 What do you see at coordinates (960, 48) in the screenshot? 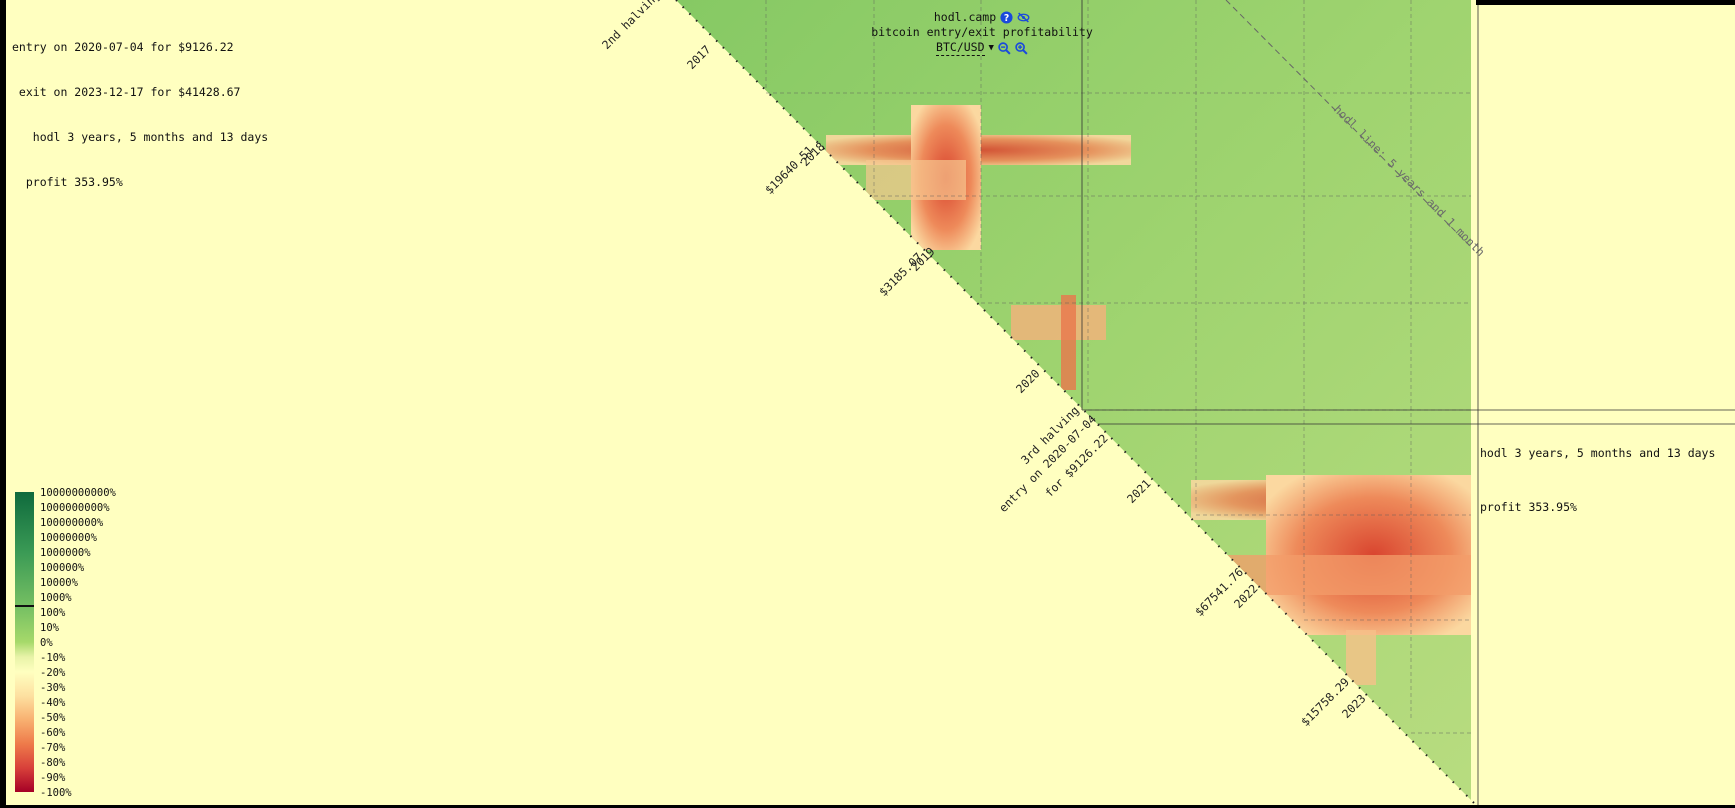
I see `pair-select: BTC/USD` at bounding box center [960, 48].